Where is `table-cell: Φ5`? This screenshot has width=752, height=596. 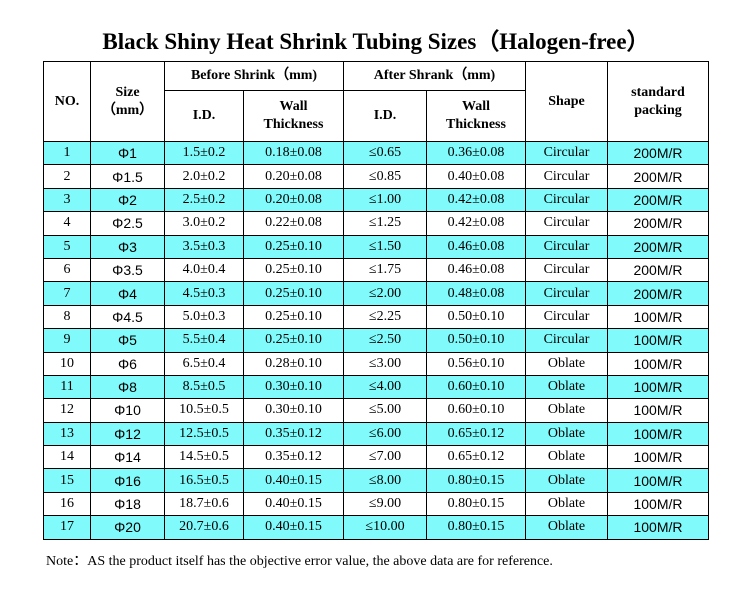
table-cell: Φ5 is located at coordinates (127, 340).